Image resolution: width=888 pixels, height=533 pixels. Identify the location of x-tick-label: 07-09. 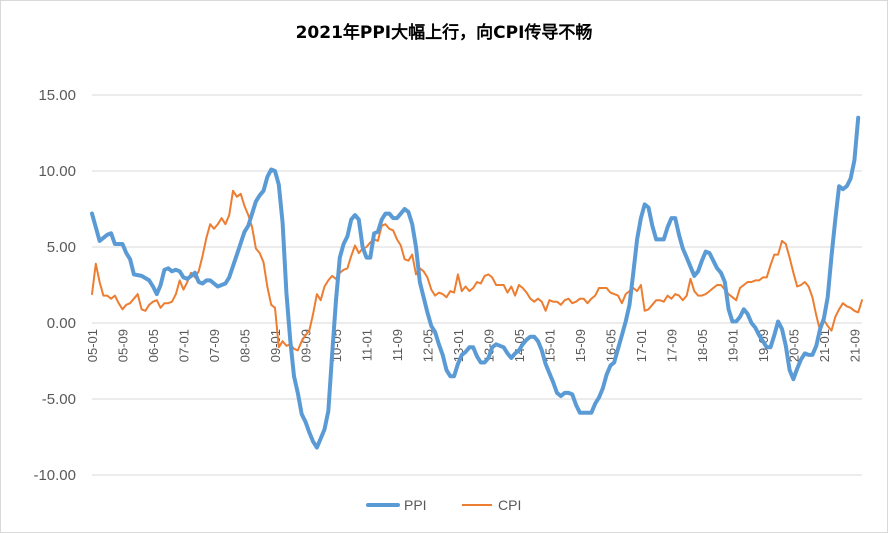
(214, 345).